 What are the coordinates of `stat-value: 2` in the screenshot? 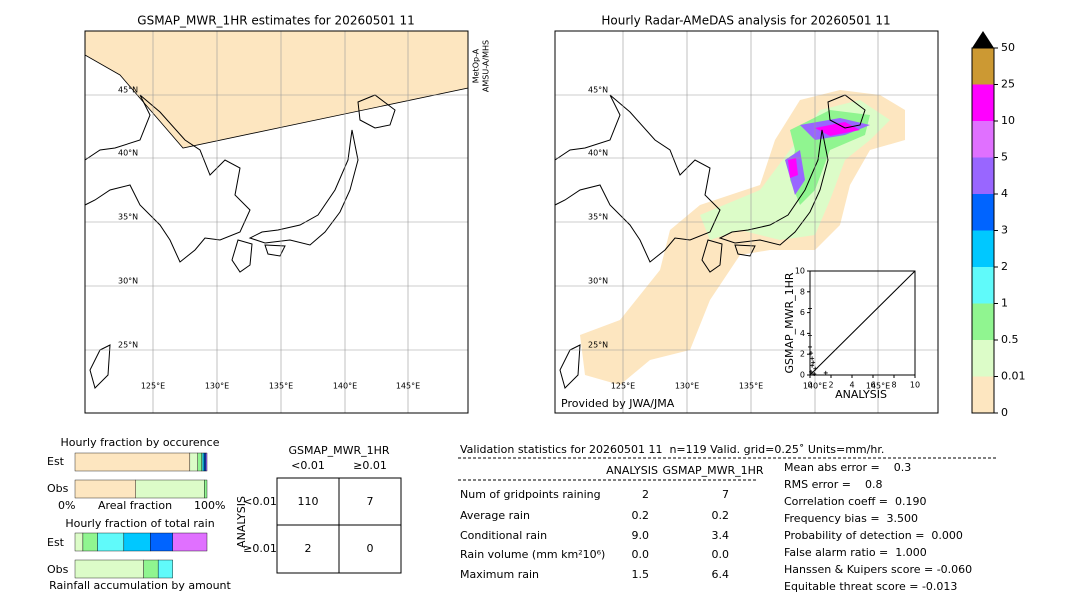 It's located at (645, 494).